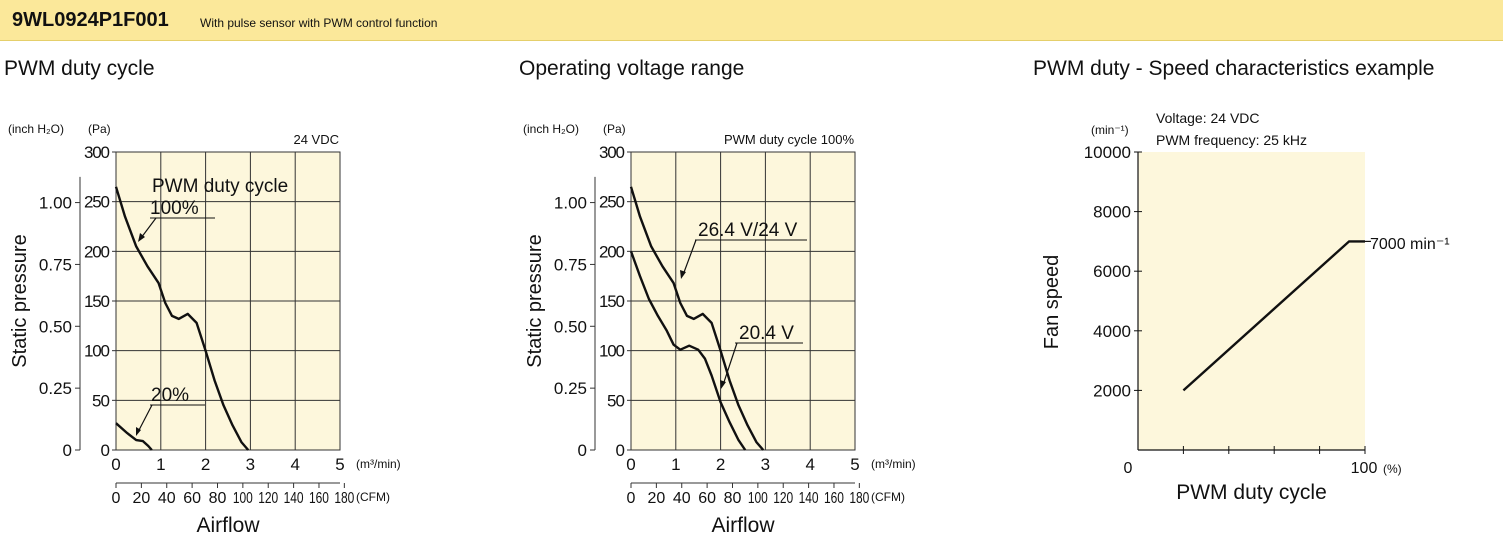 The width and height of the screenshot is (1503, 539). What do you see at coordinates (1112, 390) in the screenshot?
I see `y-tick-label: 2000` at bounding box center [1112, 390].